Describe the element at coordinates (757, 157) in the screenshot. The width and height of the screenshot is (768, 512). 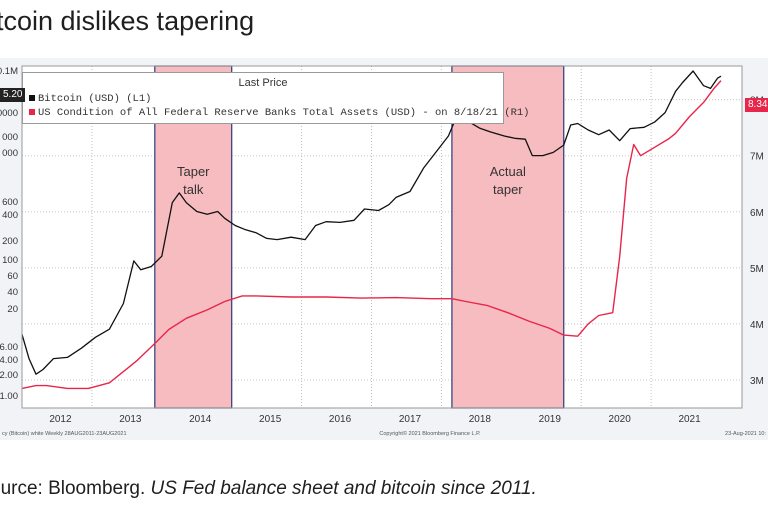
I see `right-tick-label: 7M` at that location.